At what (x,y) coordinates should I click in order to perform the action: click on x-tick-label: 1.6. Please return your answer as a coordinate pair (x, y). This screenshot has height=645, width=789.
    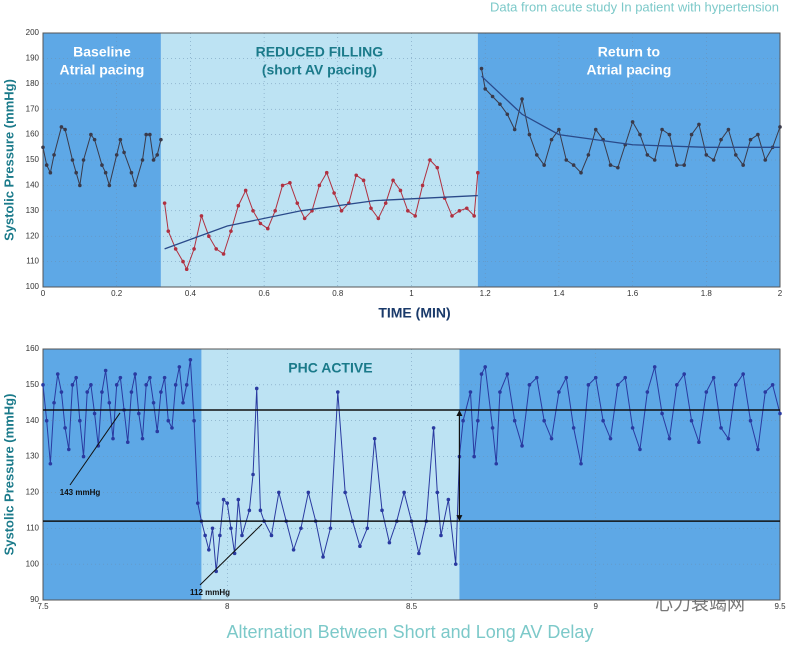
    Looking at the image, I should click on (633, 293).